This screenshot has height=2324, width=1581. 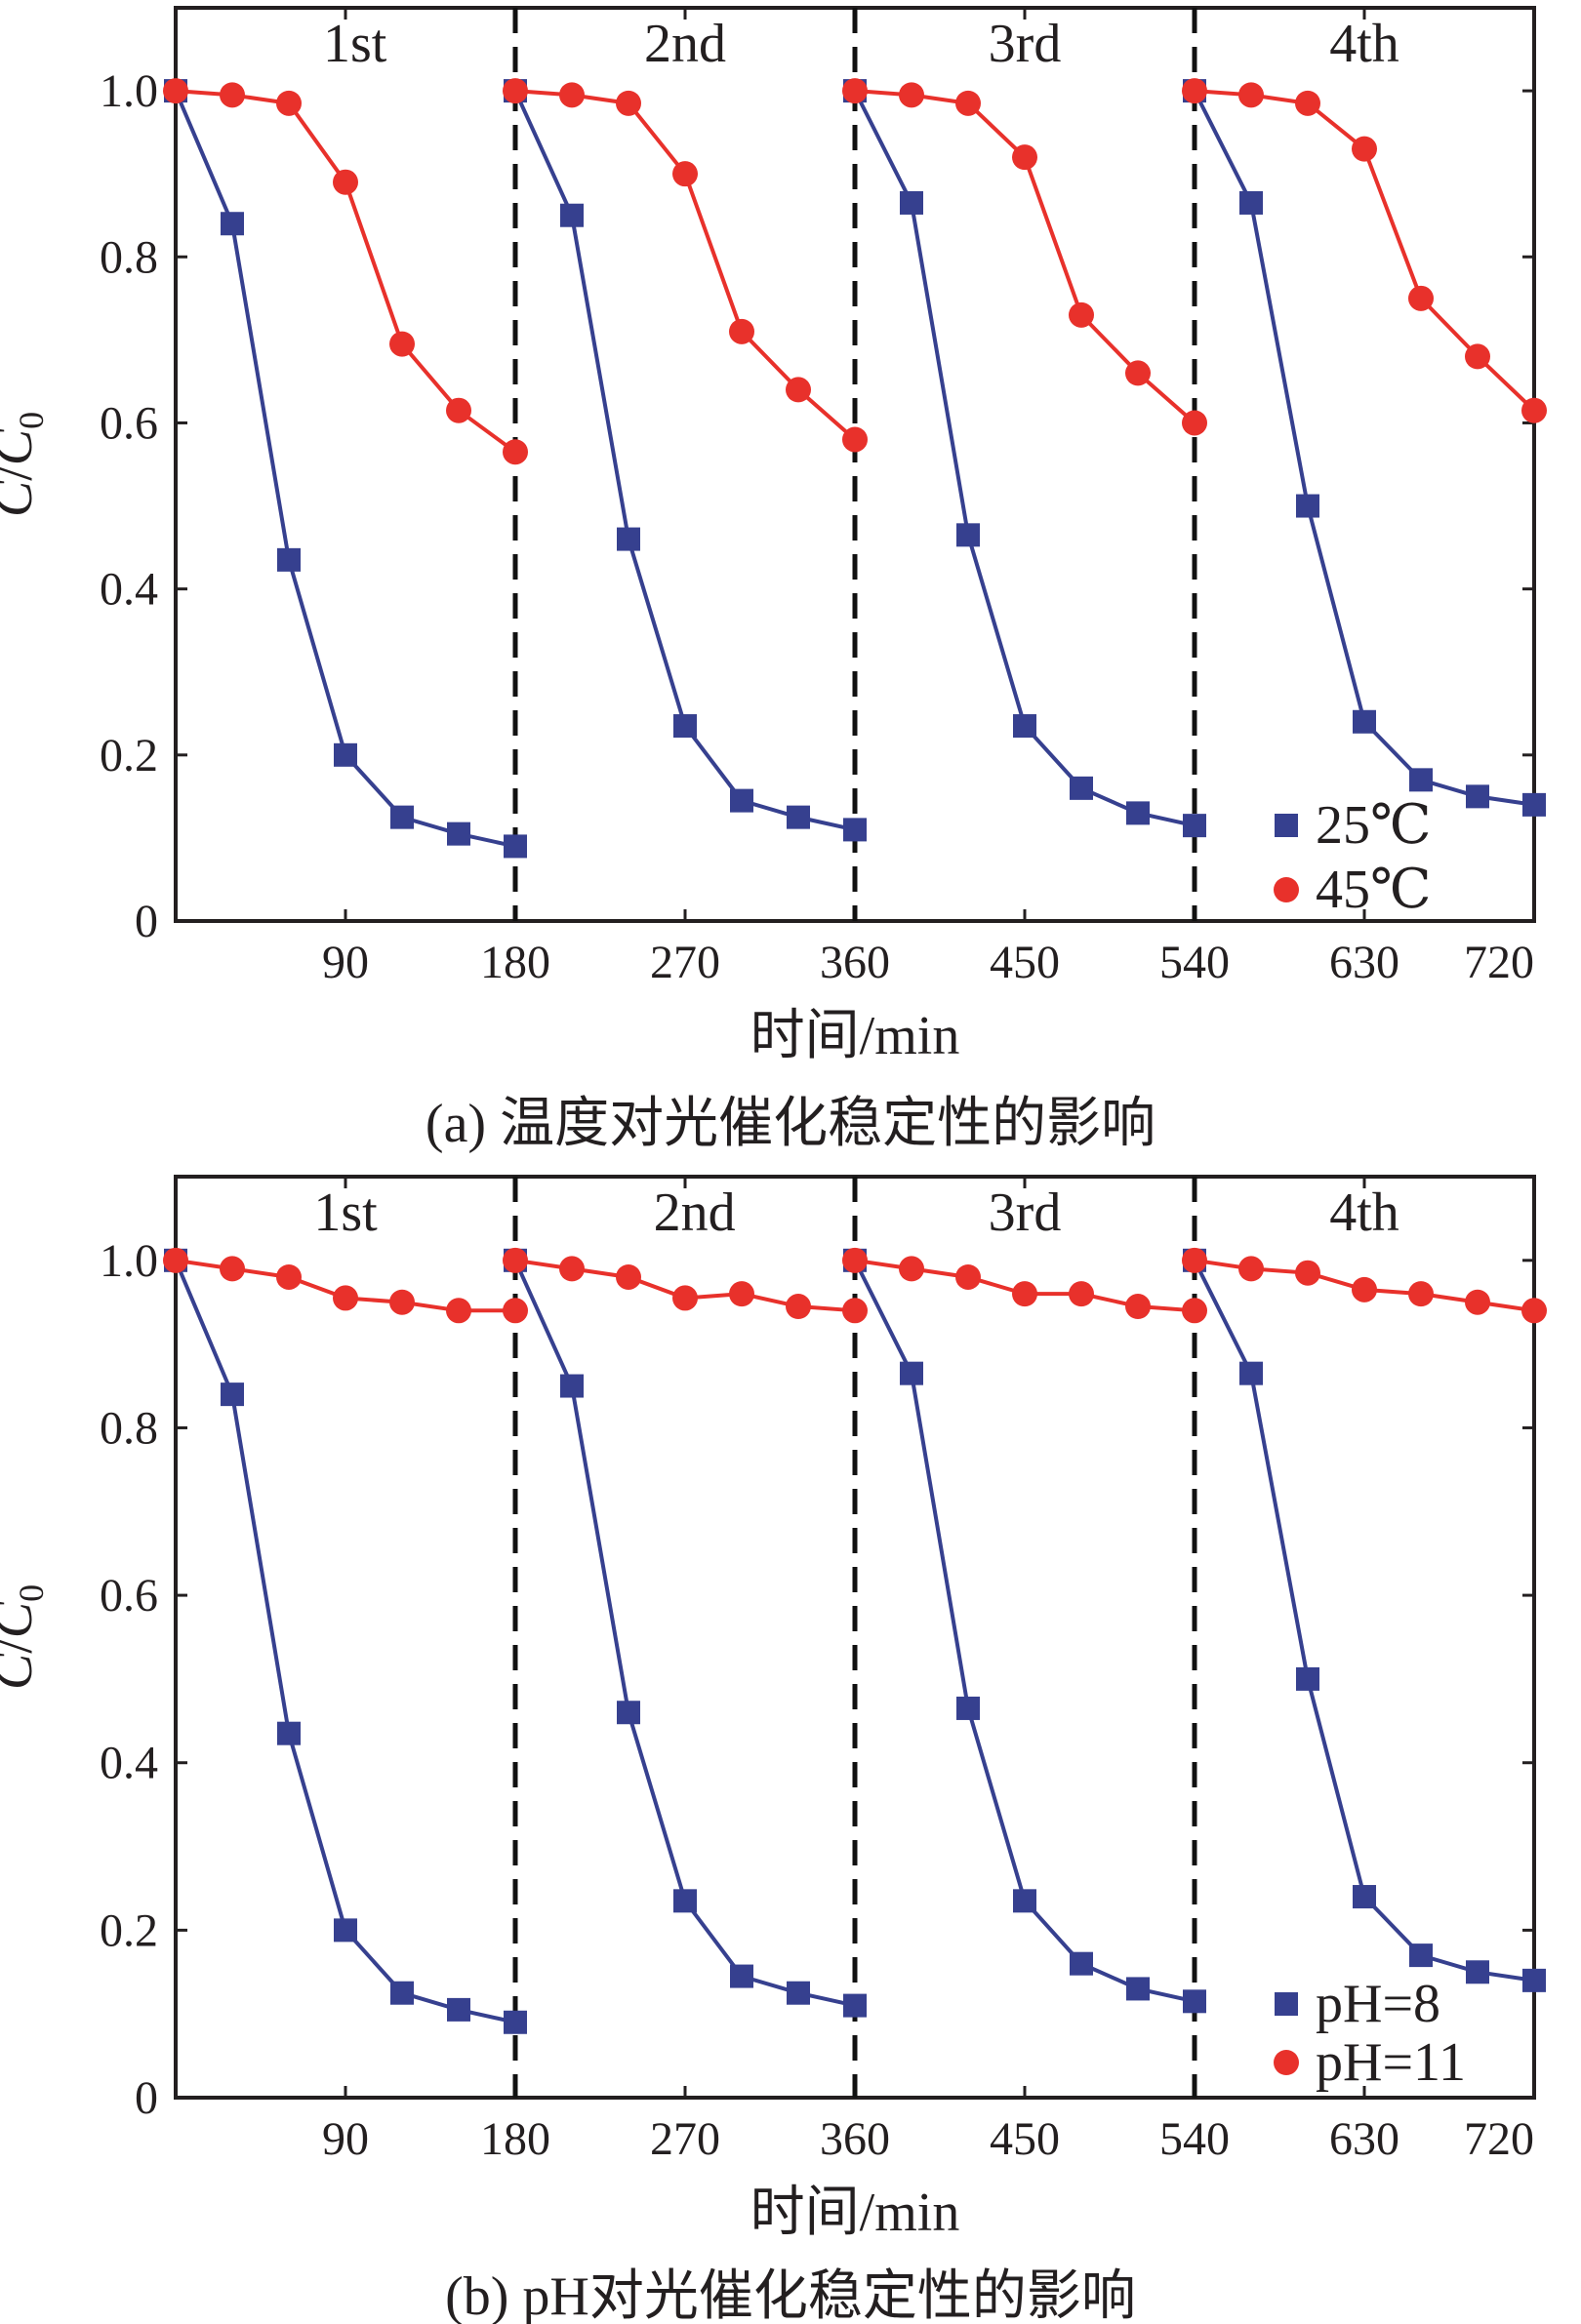 I want to click on legend-marker-circle, so click(x=1286, y=2062).